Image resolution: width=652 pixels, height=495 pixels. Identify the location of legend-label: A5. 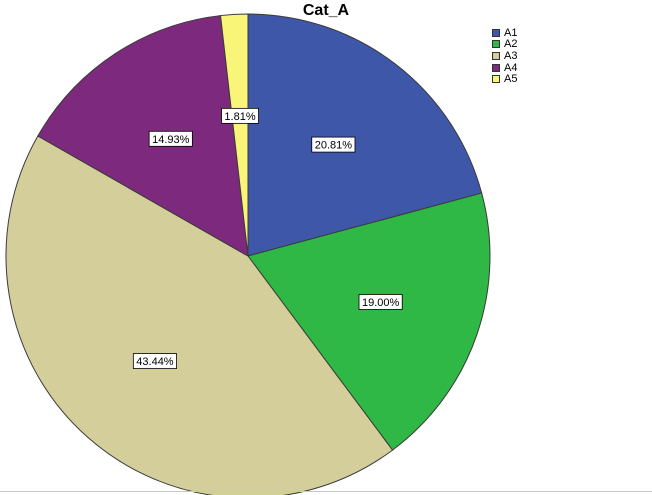
(511, 79).